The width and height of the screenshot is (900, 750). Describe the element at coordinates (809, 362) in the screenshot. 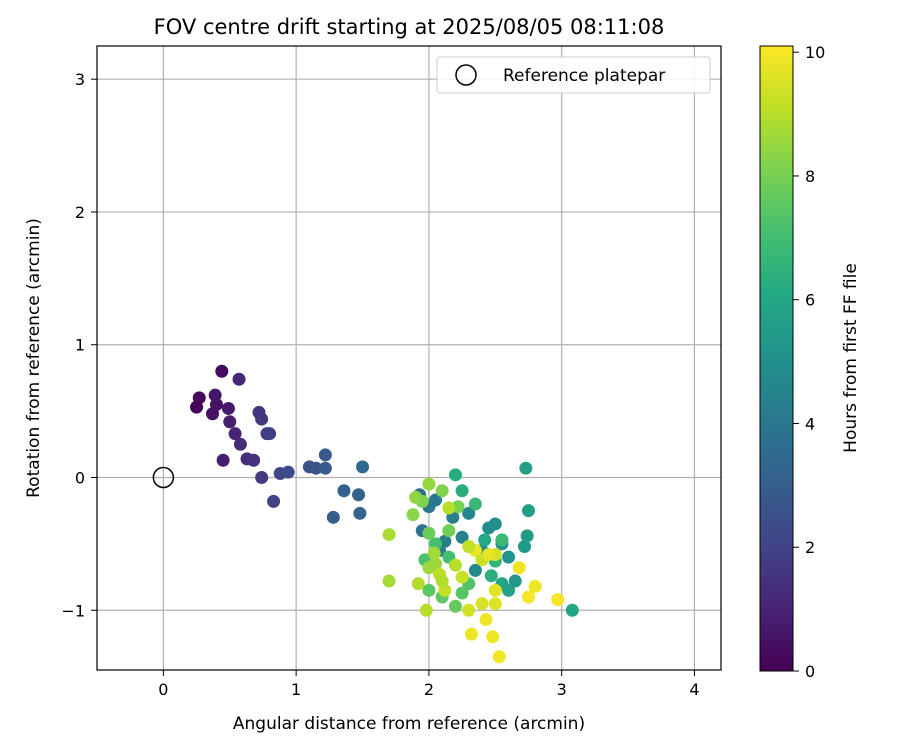

I see `colorbar-ticks: 0 2 4 6 8 10` at that location.